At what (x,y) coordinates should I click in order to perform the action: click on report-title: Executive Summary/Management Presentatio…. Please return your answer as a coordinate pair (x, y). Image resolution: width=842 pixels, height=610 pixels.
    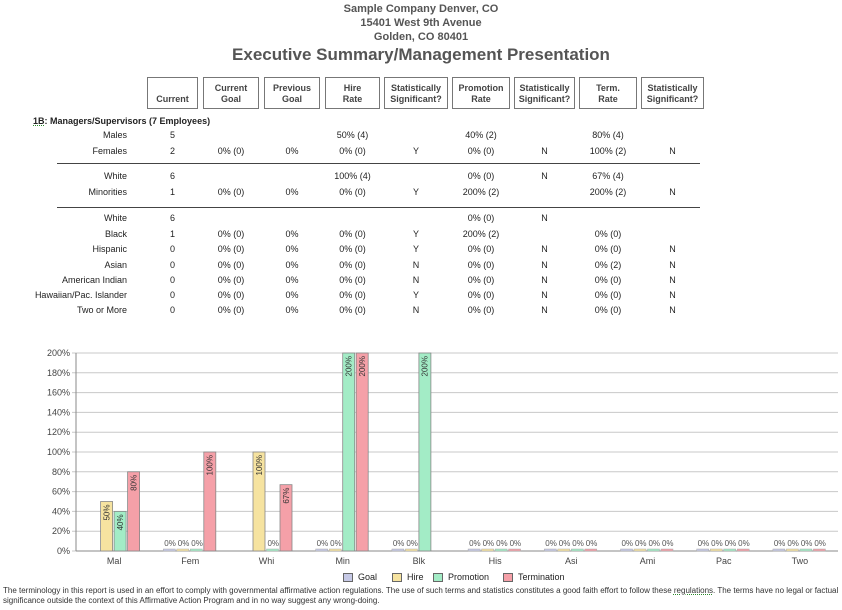
    Looking at the image, I should click on (421, 54).